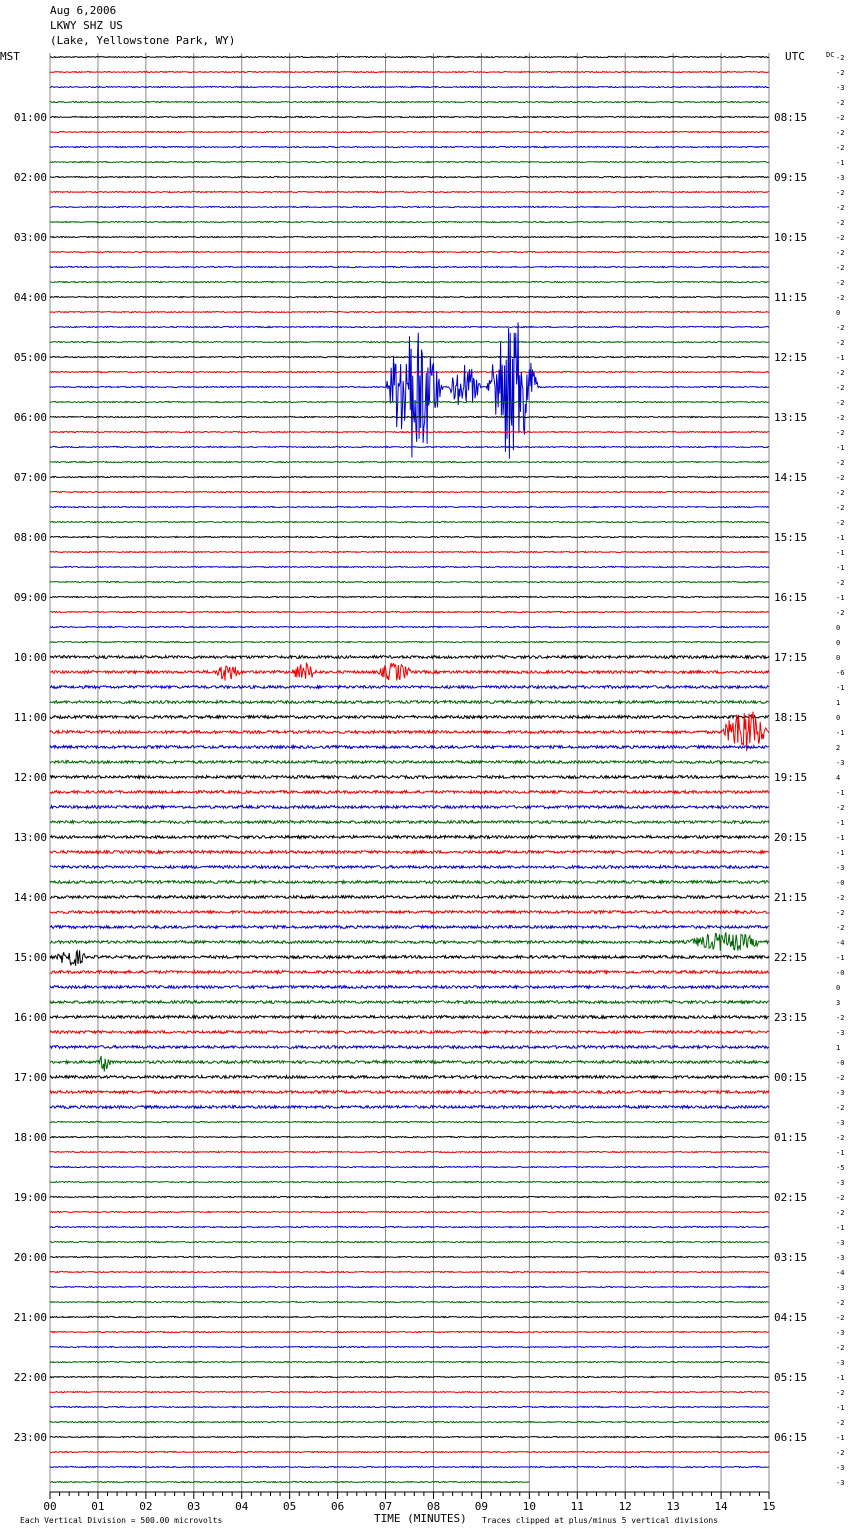 The height and width of the screenshot is (1534, 850). Describe the element at coordinates (30, 1377) in the screenshot. I see `mst-hour-label: 22:00` at that location.